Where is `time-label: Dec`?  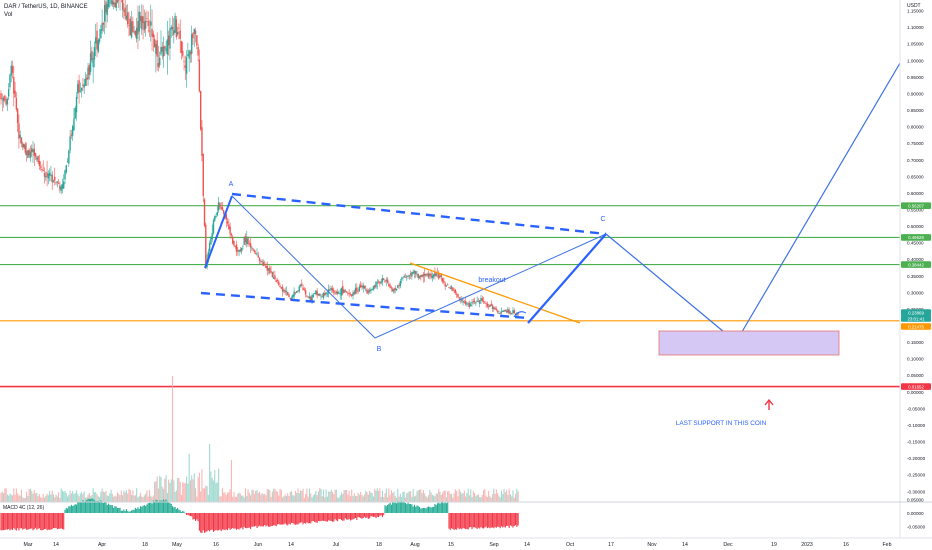 time-label: Dec is located at coordinates (728, 545).